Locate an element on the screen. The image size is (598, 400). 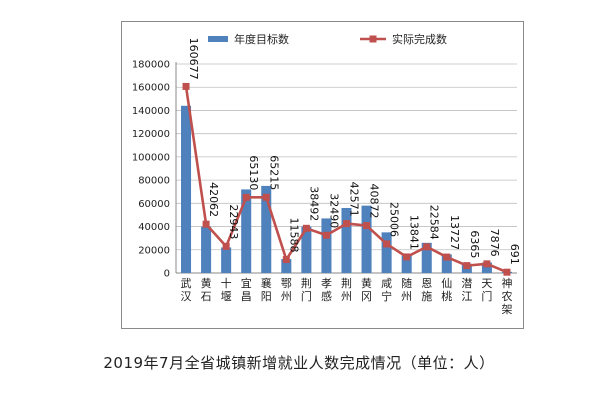
bar-宜昌 is located at coordinates (246, 231).